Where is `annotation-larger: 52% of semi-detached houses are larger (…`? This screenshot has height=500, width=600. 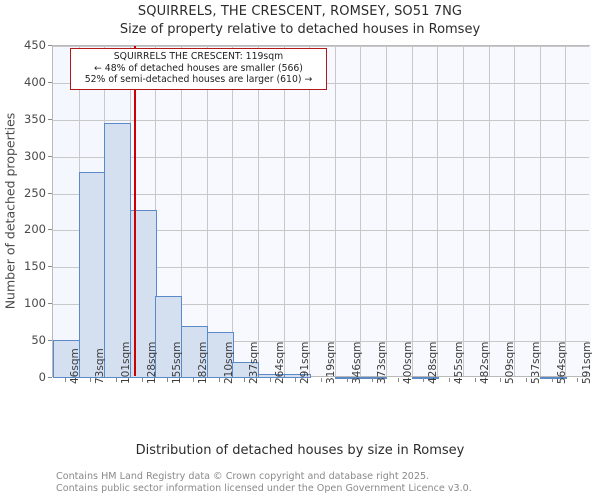
annotation-larger: 52% of semi-detached houses are larger (… is located at coordinates (198, 79).